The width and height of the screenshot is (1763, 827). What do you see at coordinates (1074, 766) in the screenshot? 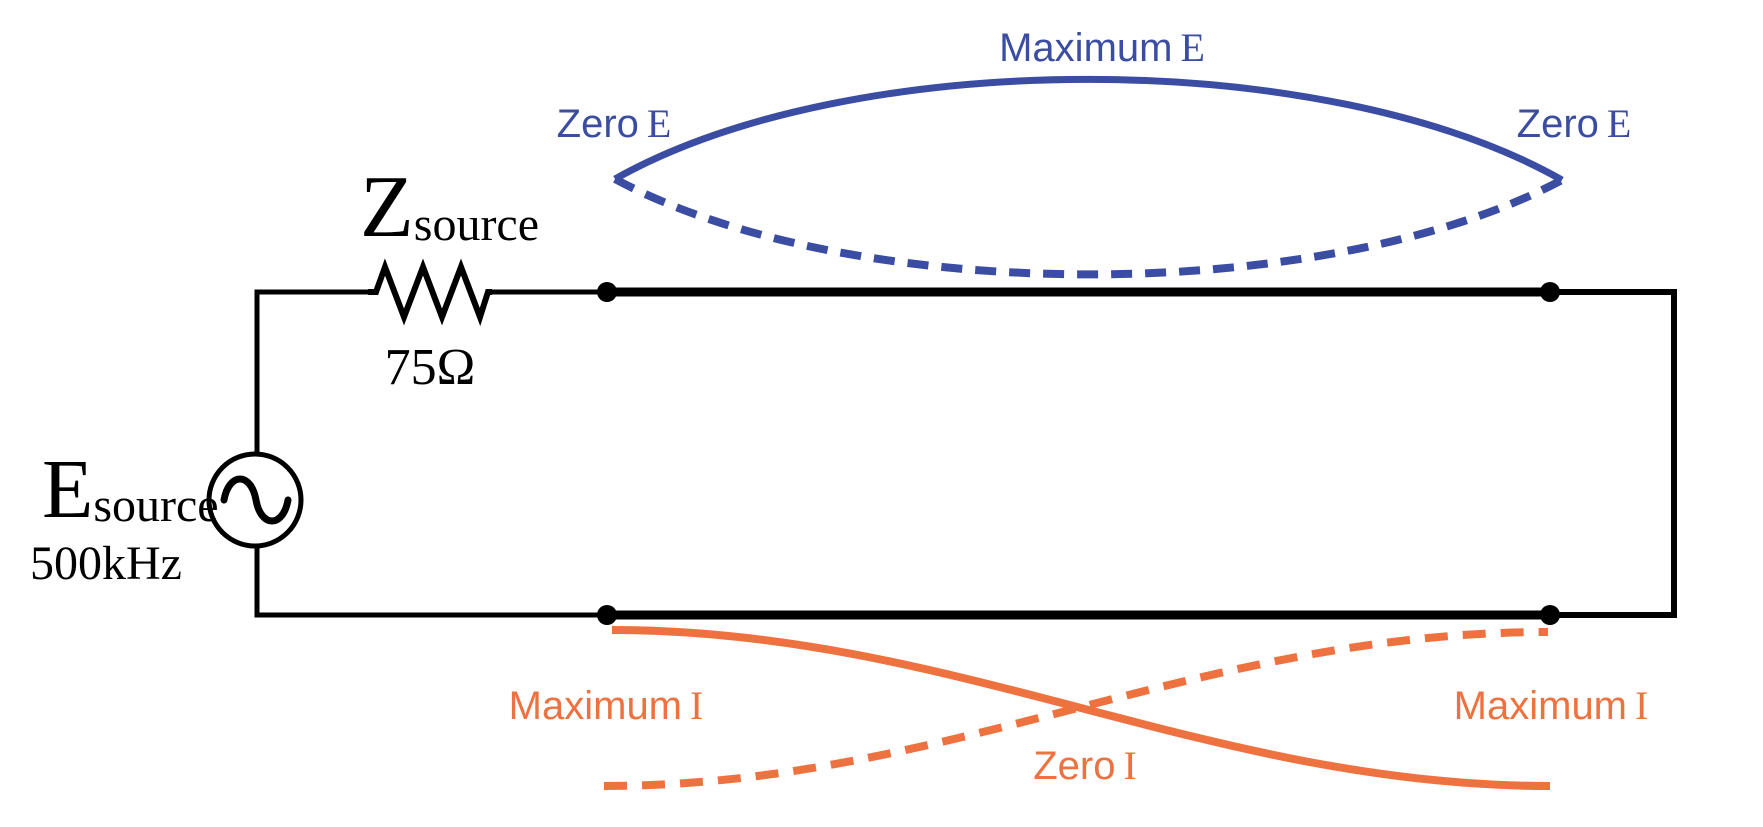
I see `zero-i-word: Zero` at bounding box center [1074, 766].